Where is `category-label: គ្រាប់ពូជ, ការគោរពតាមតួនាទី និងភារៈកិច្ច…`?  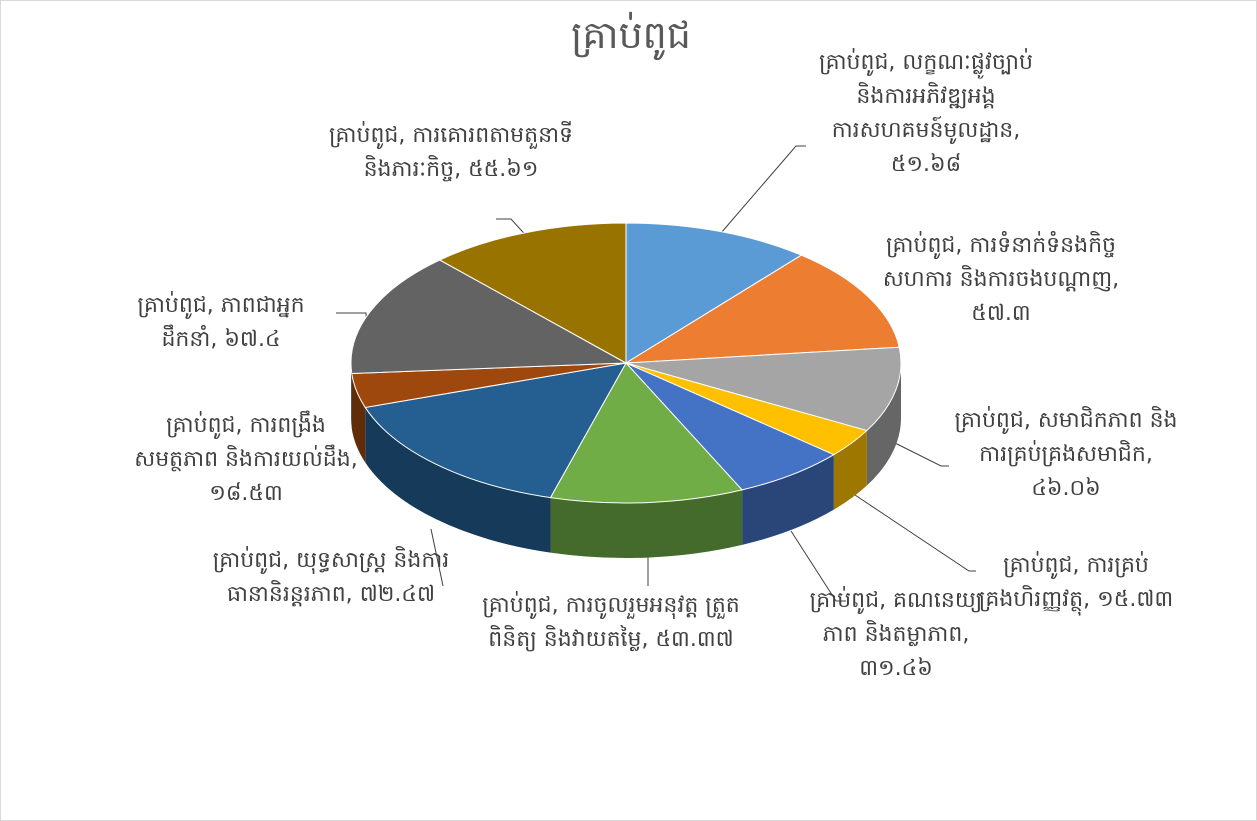
category-label: គ្រាប់ពូជ, ការគោរពតាមតួនាទី និងភារៈកិច្ច… is located at coordinates (451, 152).